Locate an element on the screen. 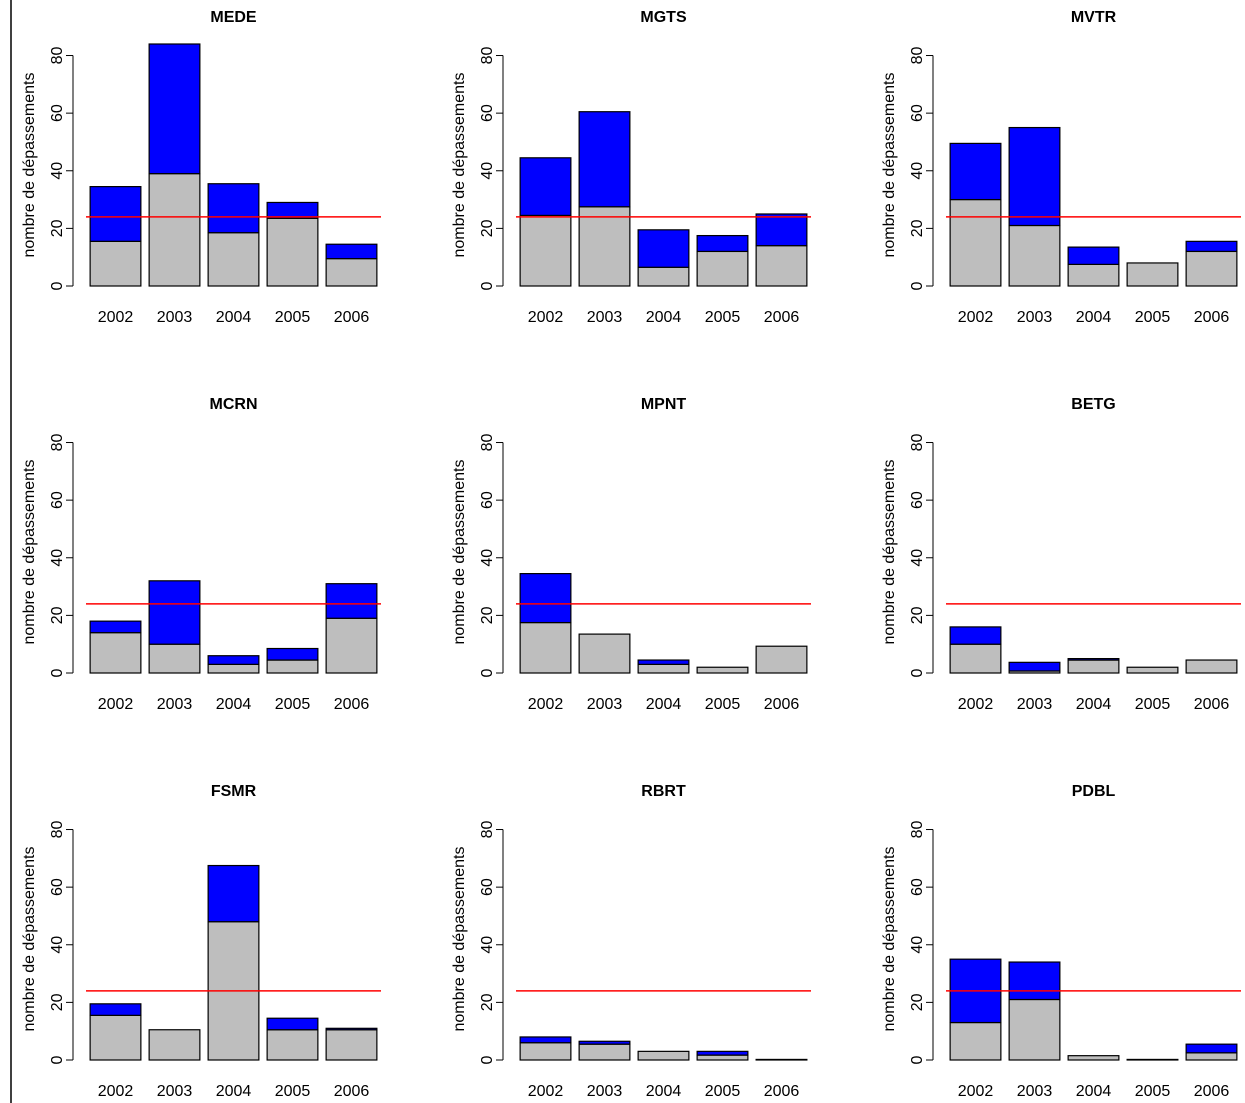 The width and height of the screenshot is (1245, 1103). chart-title: MEDE is located at coordinates (233, 17).